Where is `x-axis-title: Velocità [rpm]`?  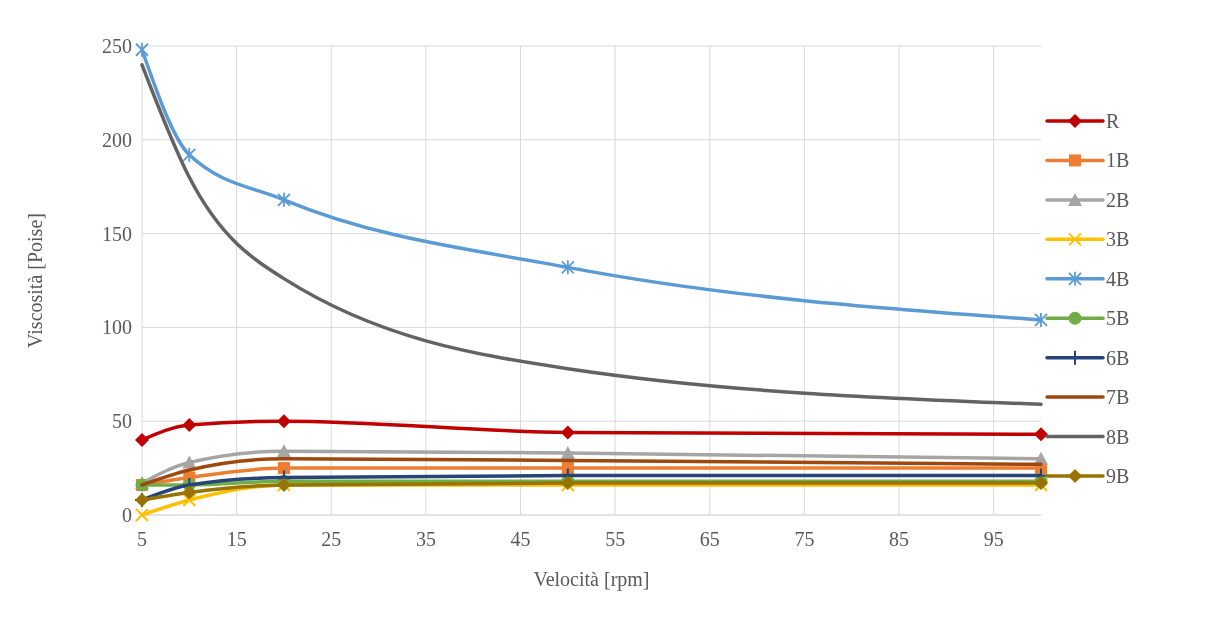
x-axis-title: Velocità [rpm] is located at coordinates (591, 579).